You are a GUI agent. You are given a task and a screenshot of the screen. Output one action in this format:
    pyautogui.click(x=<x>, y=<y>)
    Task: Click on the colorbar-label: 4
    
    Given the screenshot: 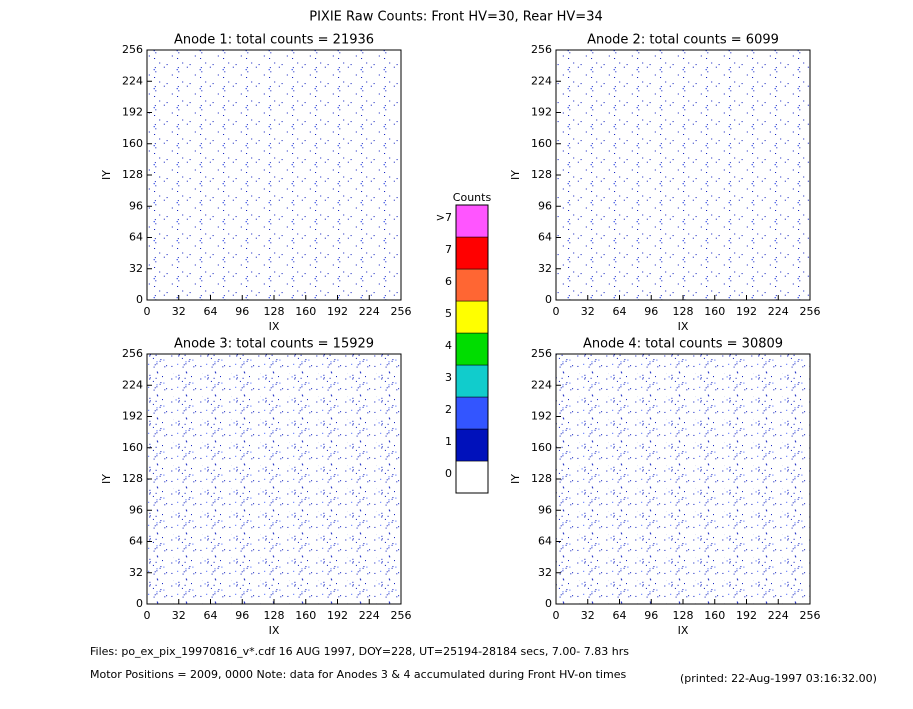 What is the action you would take?
    pyautogui.click(x=448, y=345)
    